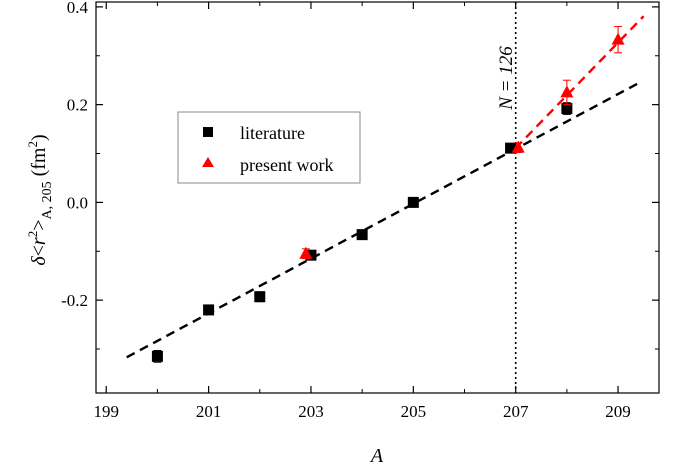 This screenshot has width=683, height=471. Describe the element at coordinates (39, 137) in the screenshot. I see `y-axis-title-unit-close: )` at that location.